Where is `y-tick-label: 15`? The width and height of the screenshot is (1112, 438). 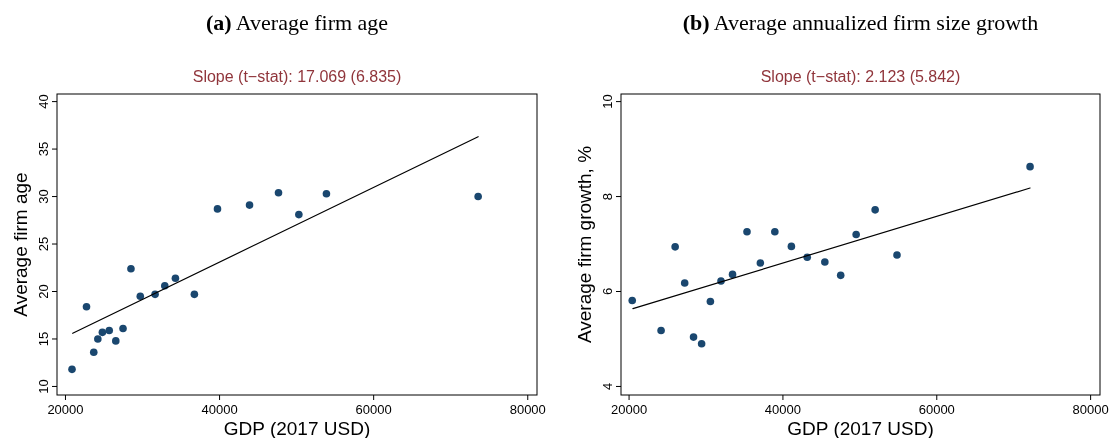 y-tick-label: 15 is located at coordinates (43, 339).